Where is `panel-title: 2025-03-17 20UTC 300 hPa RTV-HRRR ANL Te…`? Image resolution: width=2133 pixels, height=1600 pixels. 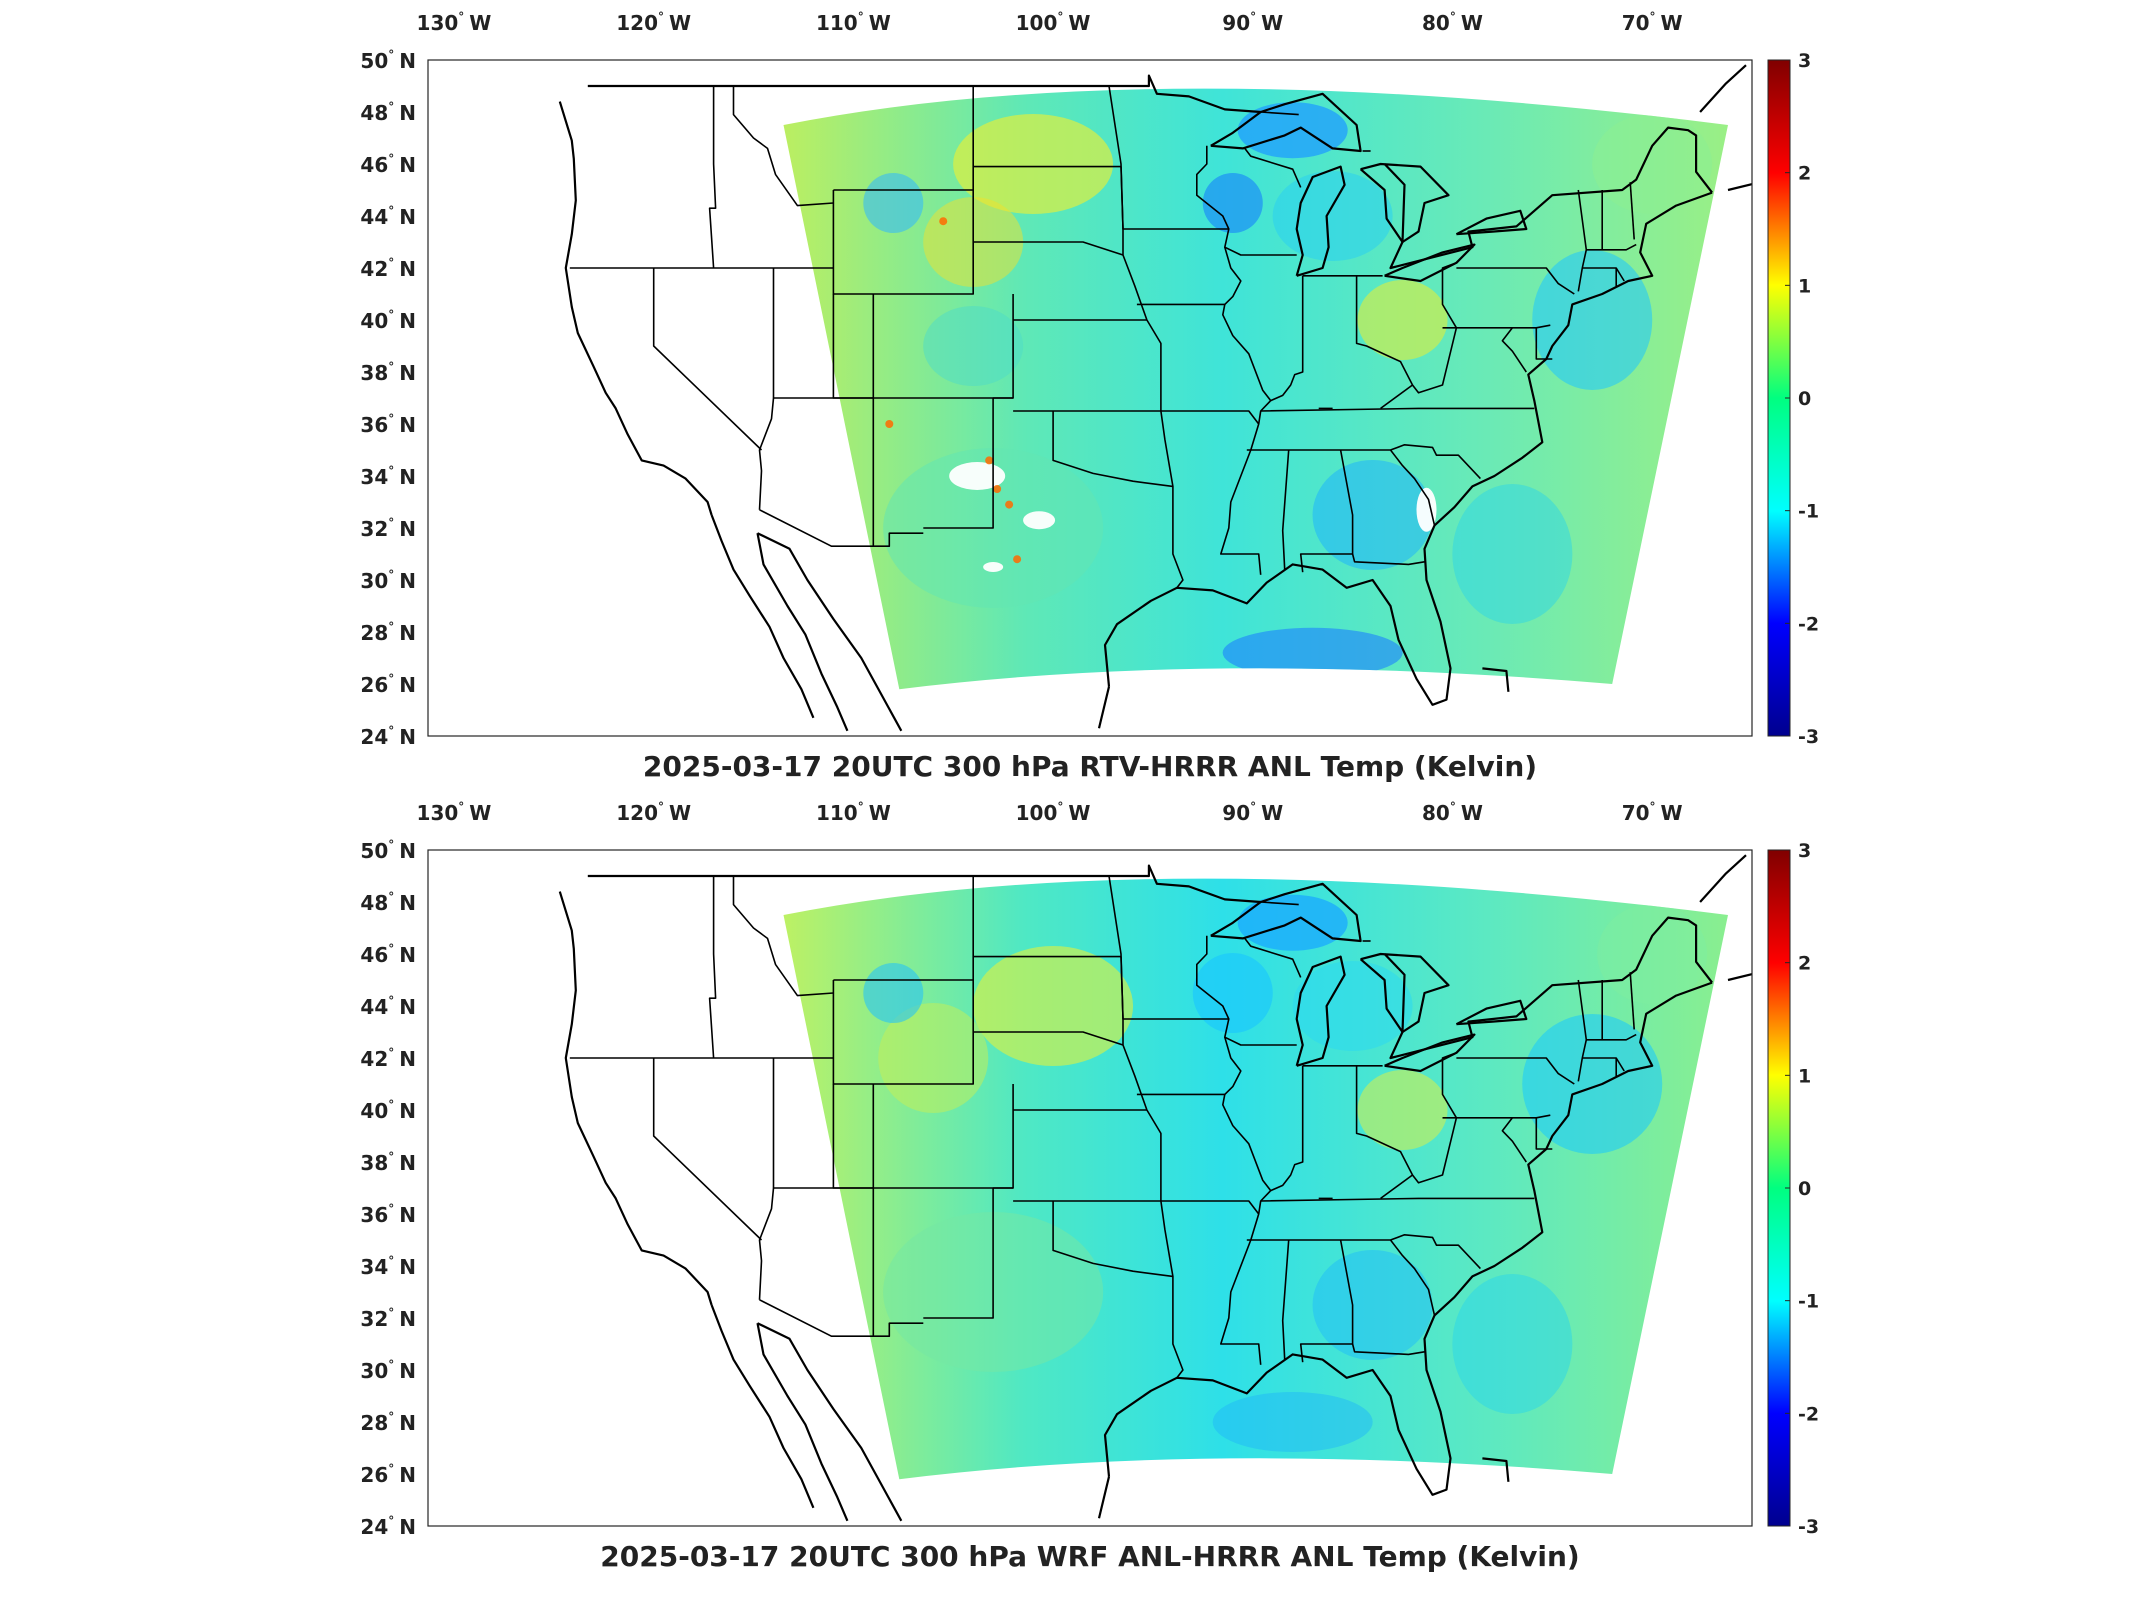 panel-title: 2025-03-17 20UTC 300 hPa RTV-HRRR ANL Te… is located at coordinates (1090, 766).